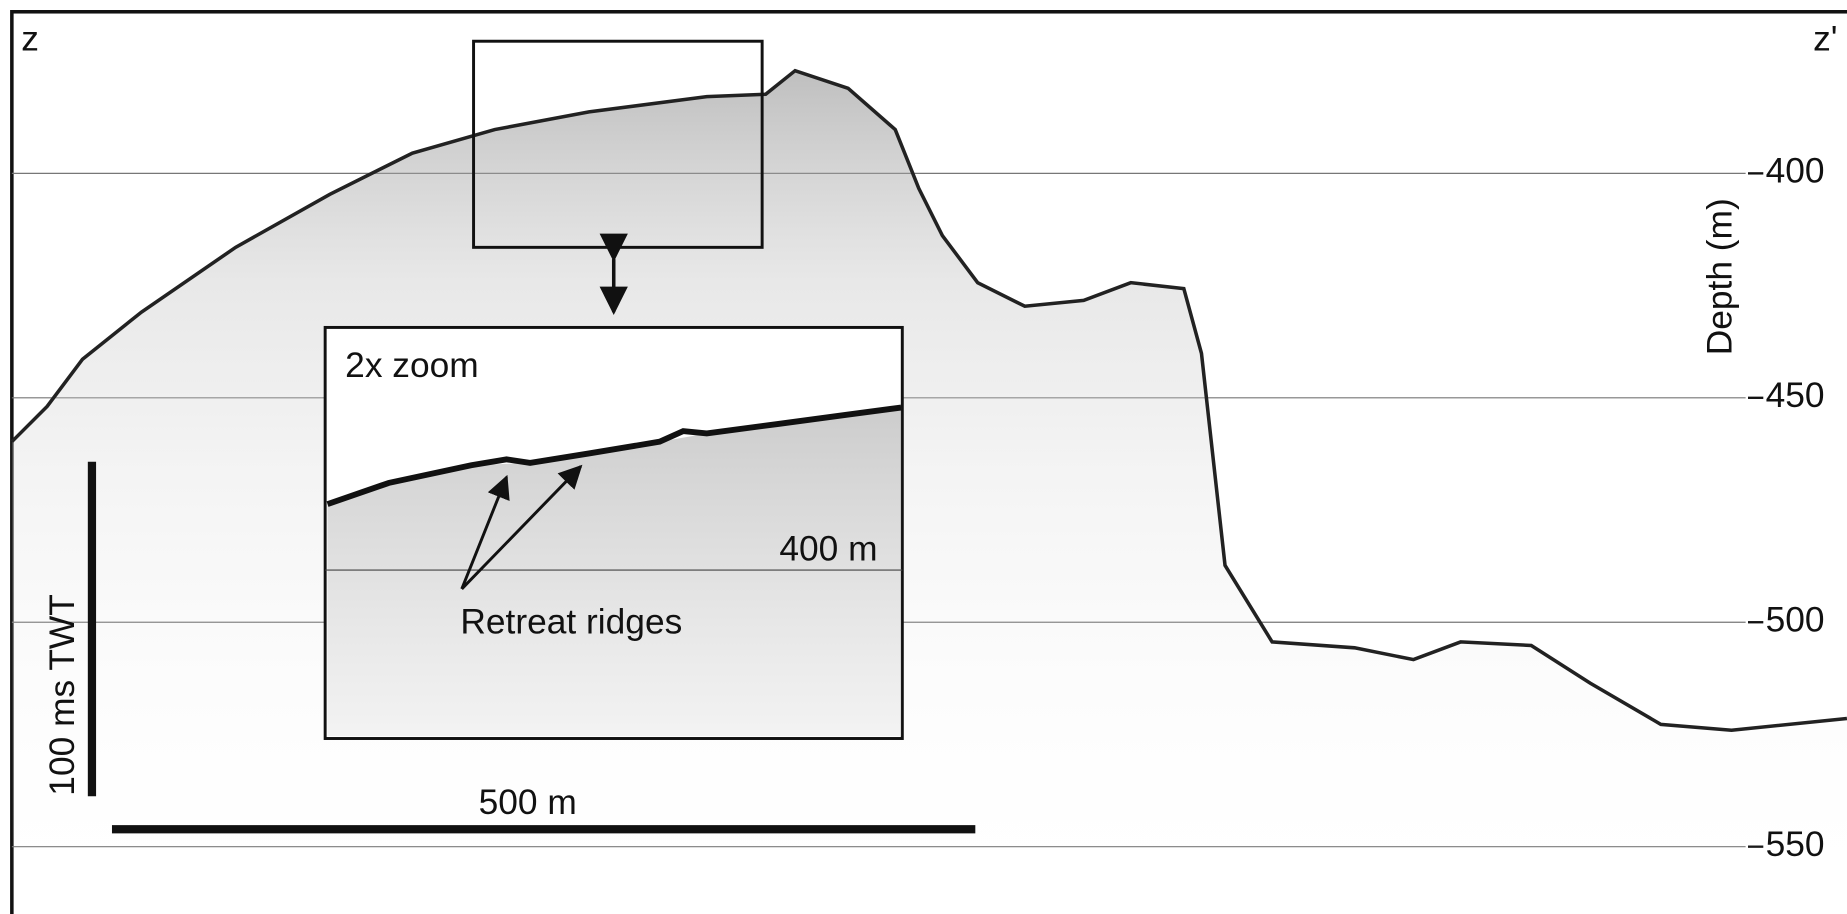 The height and width of the screenshot is (914, 1847). Describe the element at coordinates (1795, 395) in the screenshot. I see `depth-tick-label: 450` at that location.